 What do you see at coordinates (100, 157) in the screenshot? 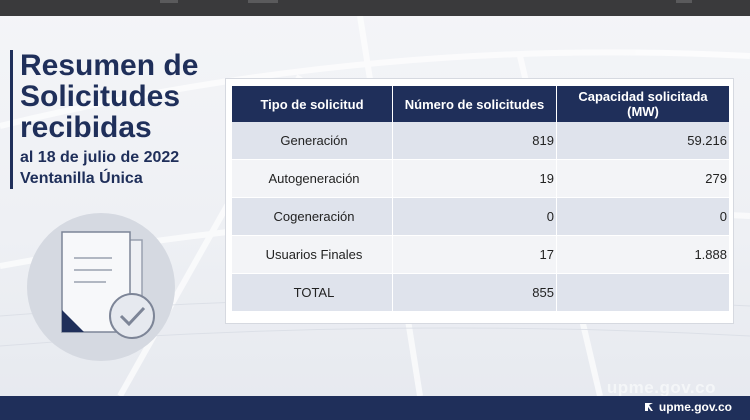
I see `slide-date: al 18 de julio de 2022` at bounding box center [100, 157].